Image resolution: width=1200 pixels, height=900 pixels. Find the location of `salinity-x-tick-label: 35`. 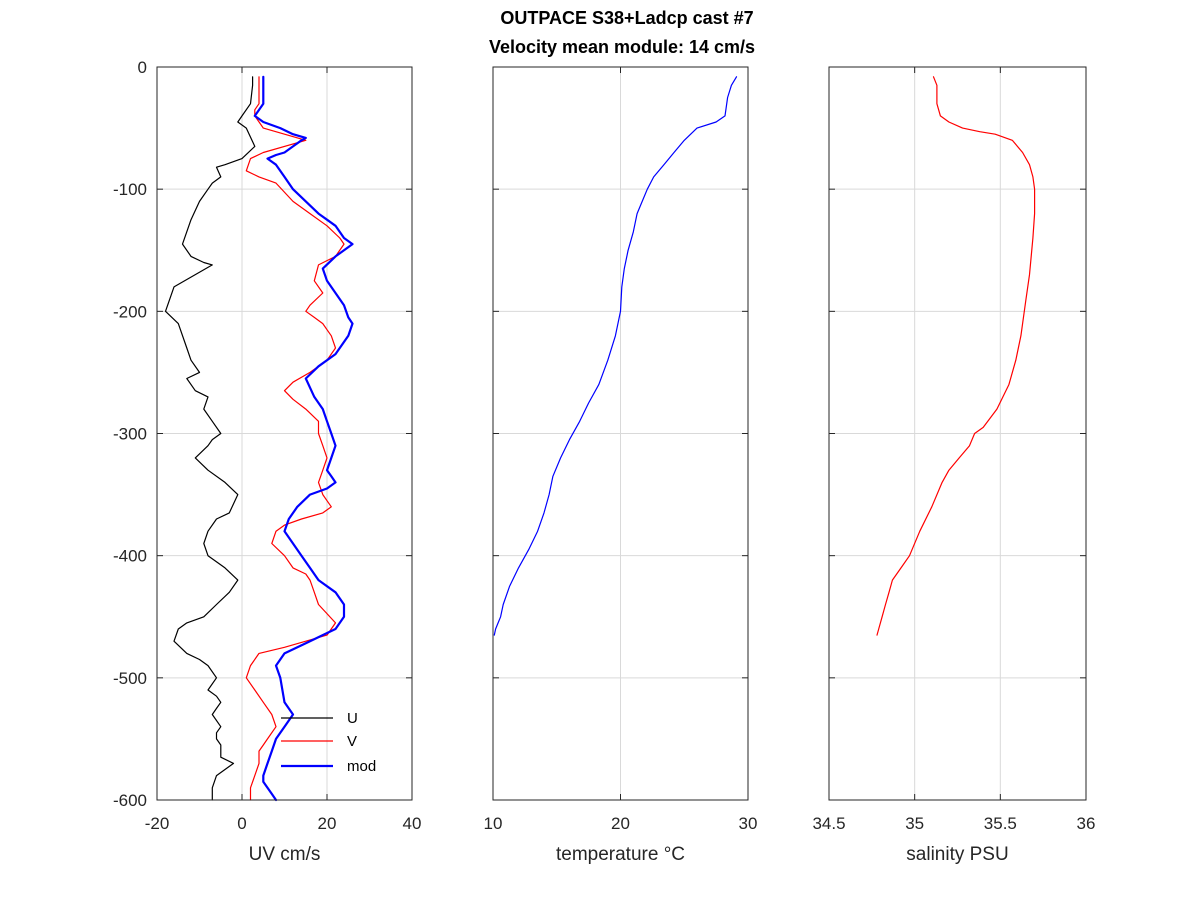

salinity-x-tick-label: 35 is located at coordinates (914, 823).